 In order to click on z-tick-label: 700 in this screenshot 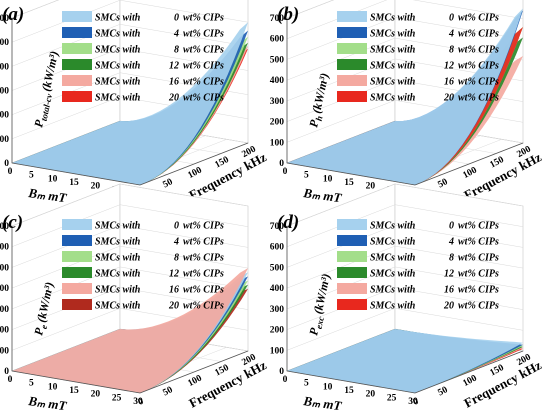, I will do `click(277, 227)`.